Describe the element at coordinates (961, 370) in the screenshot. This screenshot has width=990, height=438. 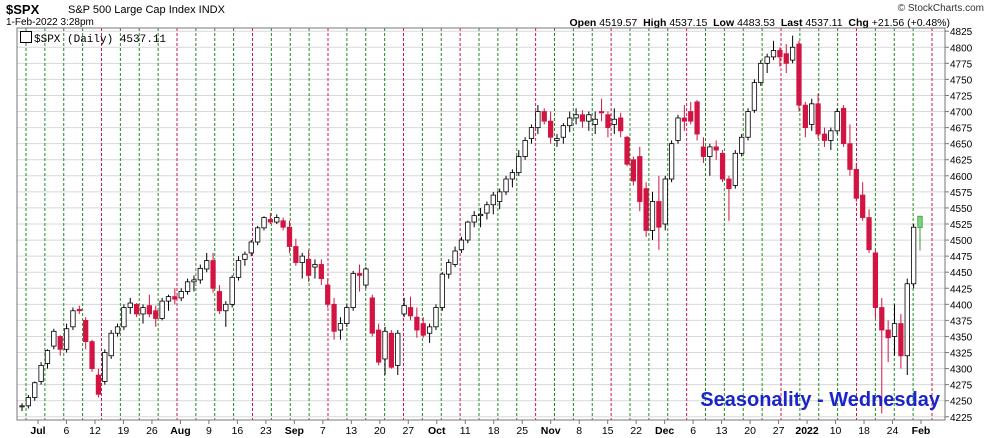
I see `y-tick-label: 4300` at that location.